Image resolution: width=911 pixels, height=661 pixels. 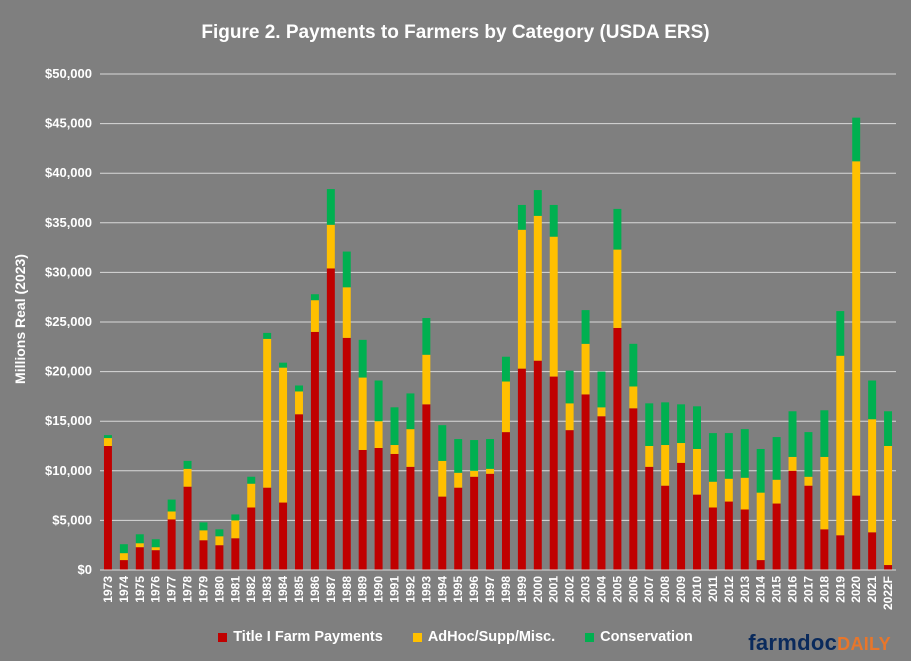 I want to click on x-tick-label: 1996, so click(x=474, y=589).